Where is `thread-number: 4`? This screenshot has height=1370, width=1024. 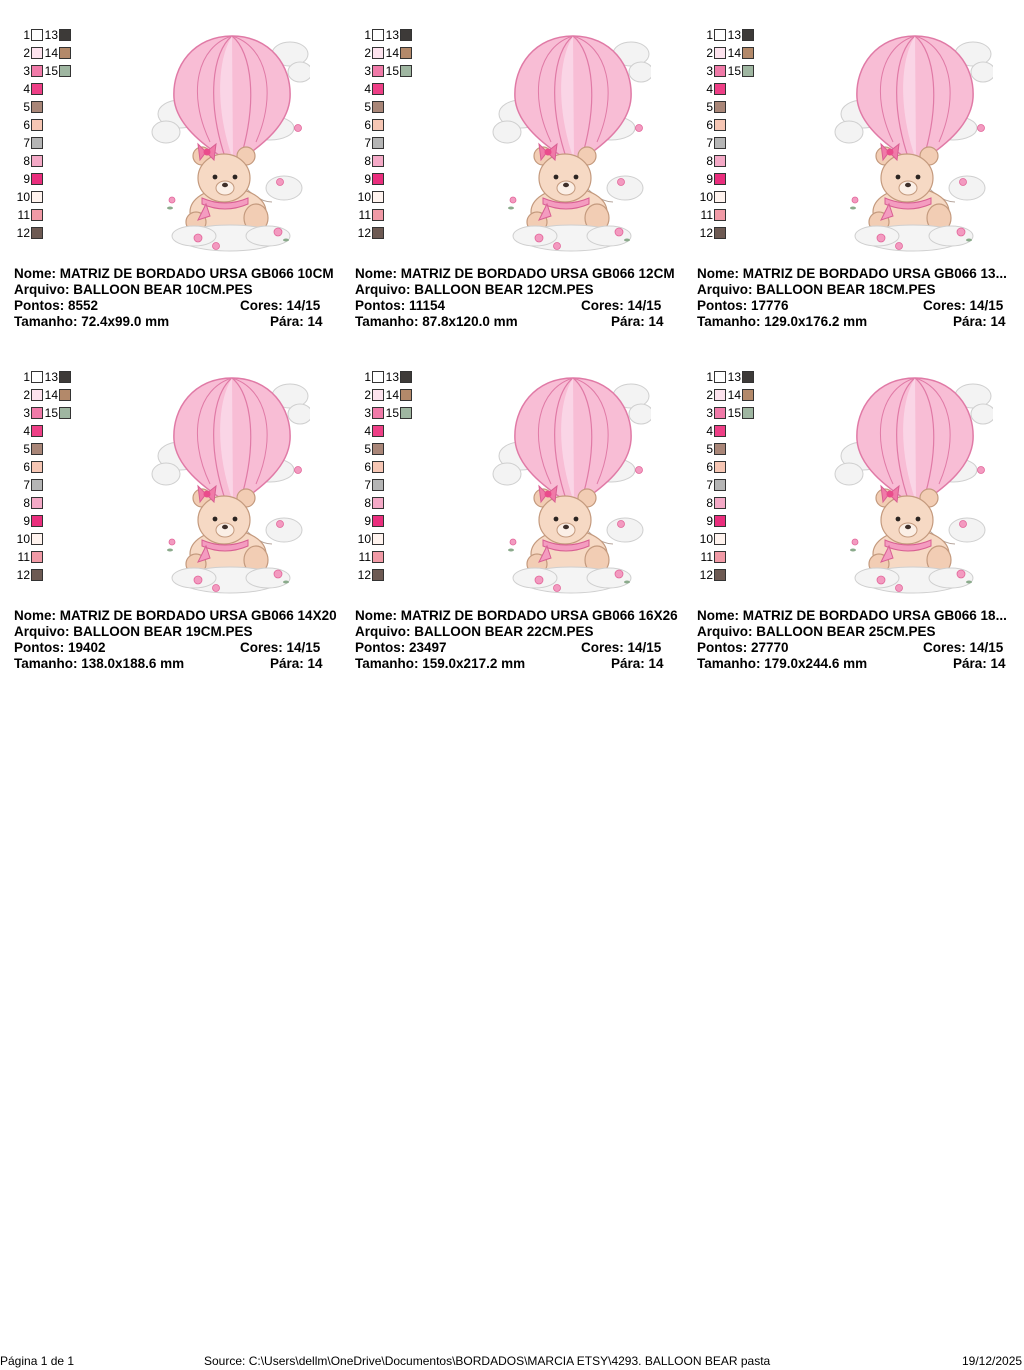
thread-number: 4 is located at coordinates (709, 431).